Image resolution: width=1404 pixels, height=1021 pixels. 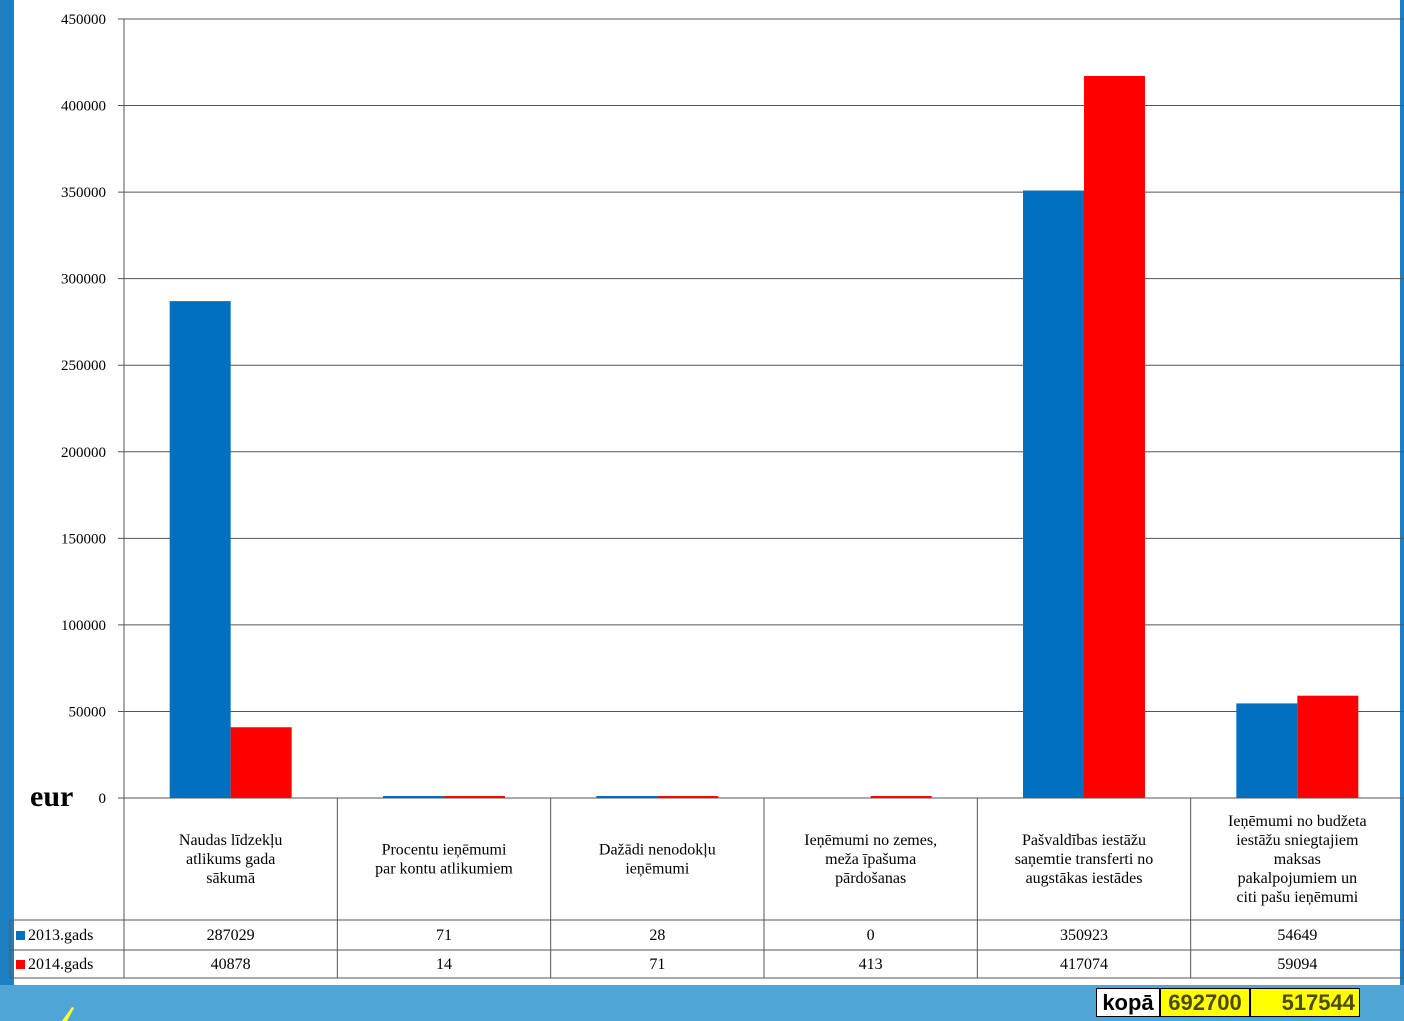 What do you see at coordinates (1297, 935) in the screenshot?
I see `data-label: 54649` at bounding box center [1297, 935].